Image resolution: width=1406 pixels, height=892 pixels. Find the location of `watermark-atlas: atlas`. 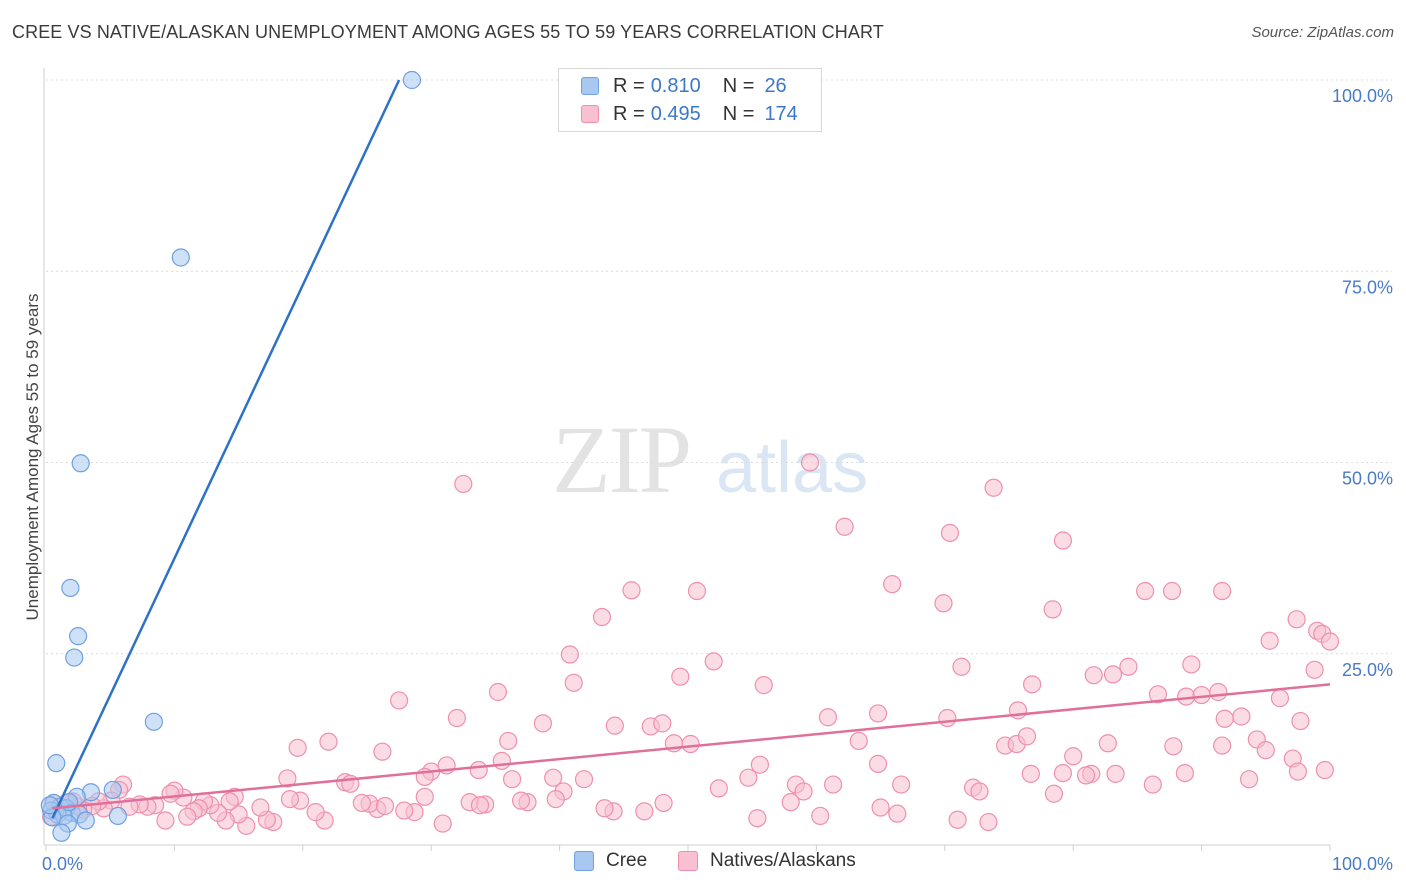

watermark-atlas: atlas is located at coordinates (792, 468).